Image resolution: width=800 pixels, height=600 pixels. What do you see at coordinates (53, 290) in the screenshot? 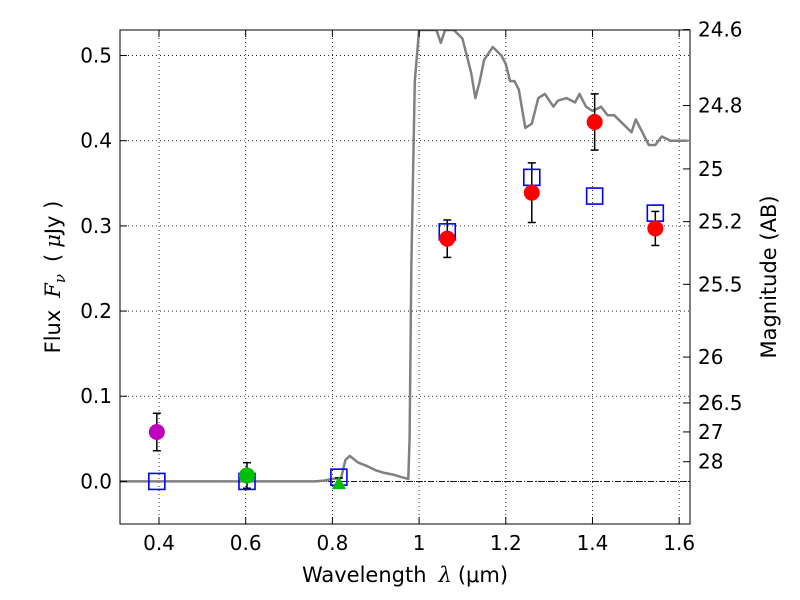
I see `y-axis-label-symbol: F` at bounding box center [53, 290].